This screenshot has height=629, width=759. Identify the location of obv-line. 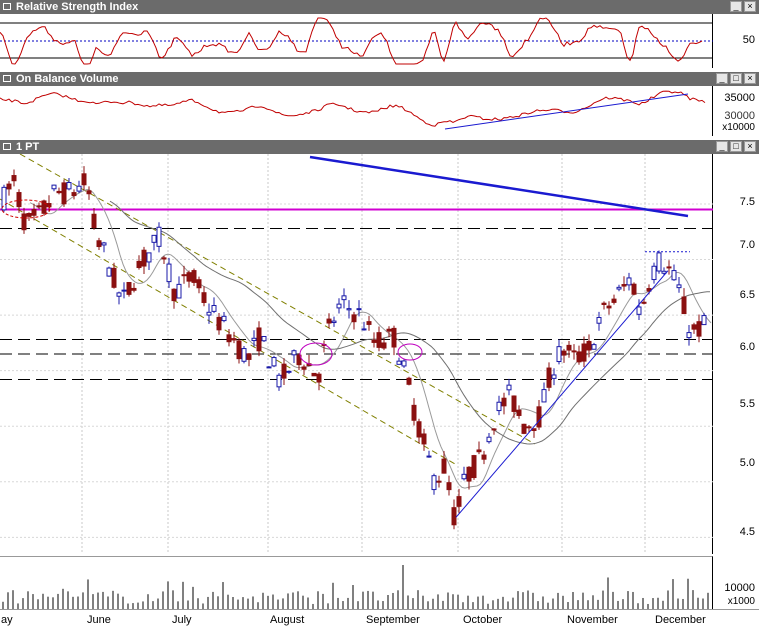
(353, 108).